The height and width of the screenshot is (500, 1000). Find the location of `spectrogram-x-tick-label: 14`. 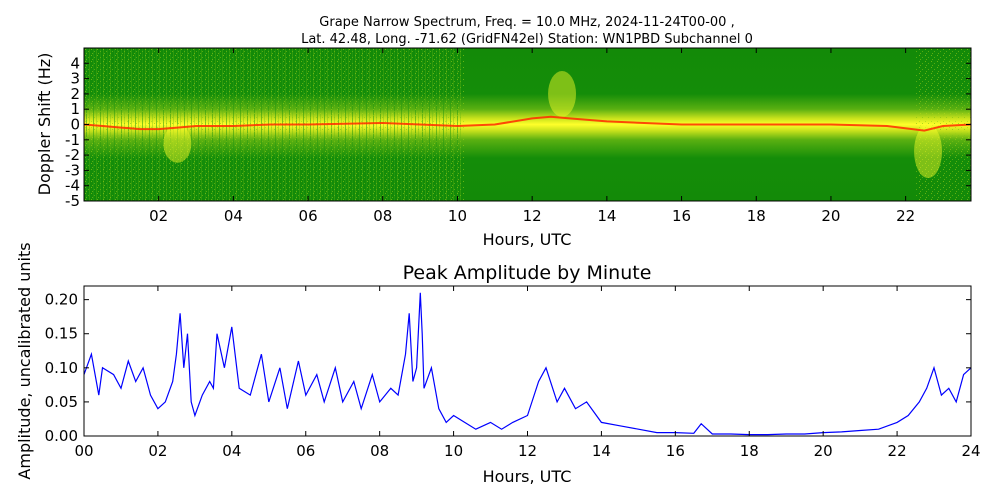

spectrogram-x-tick-label: 14 is located at coordinates (606, 216).